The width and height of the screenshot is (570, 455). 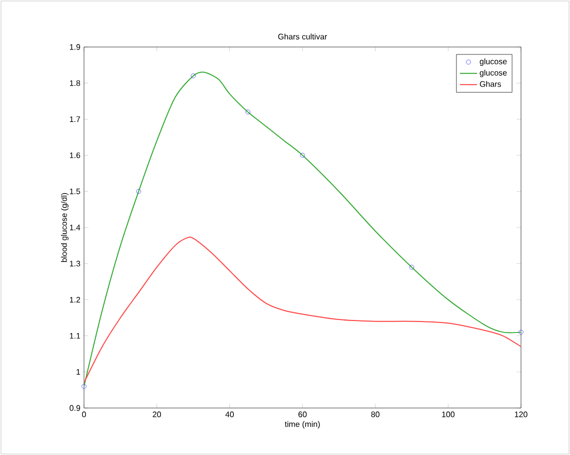 I want to click on y-tick-label: 1.9, so click(x=75, y=47).